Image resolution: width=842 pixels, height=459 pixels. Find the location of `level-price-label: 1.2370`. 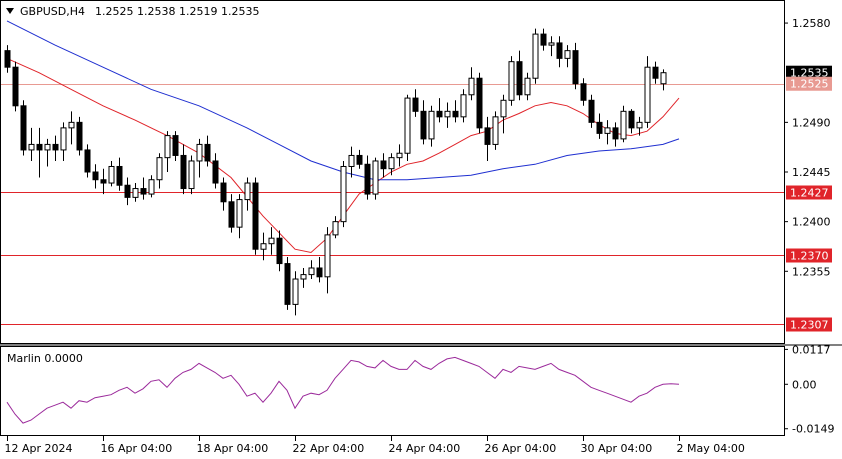

level-price-label: 1.2370 is located at coordinates (809, 256).